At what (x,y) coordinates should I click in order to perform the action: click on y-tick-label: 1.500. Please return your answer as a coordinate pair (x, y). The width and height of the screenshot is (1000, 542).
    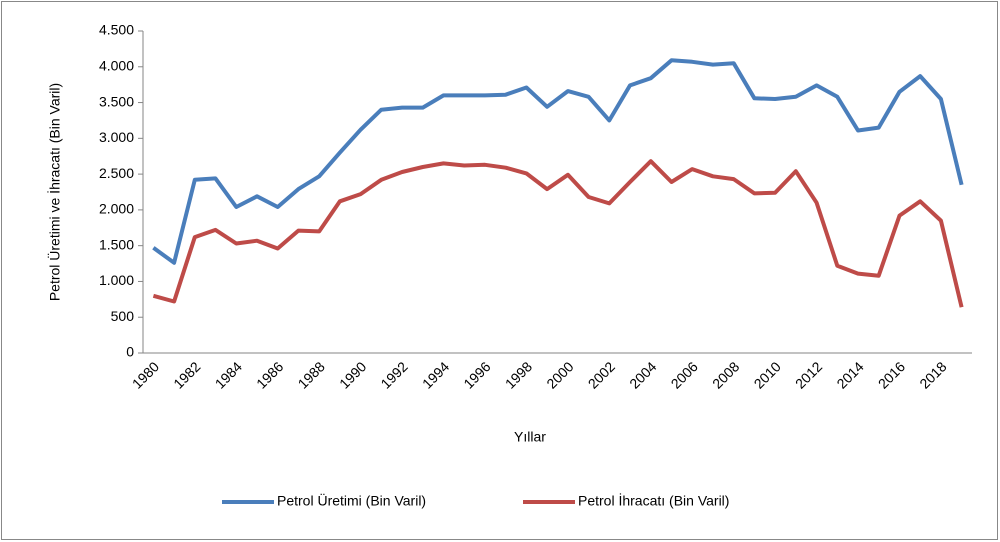
    Looking at the image, I should click on (116, 244).